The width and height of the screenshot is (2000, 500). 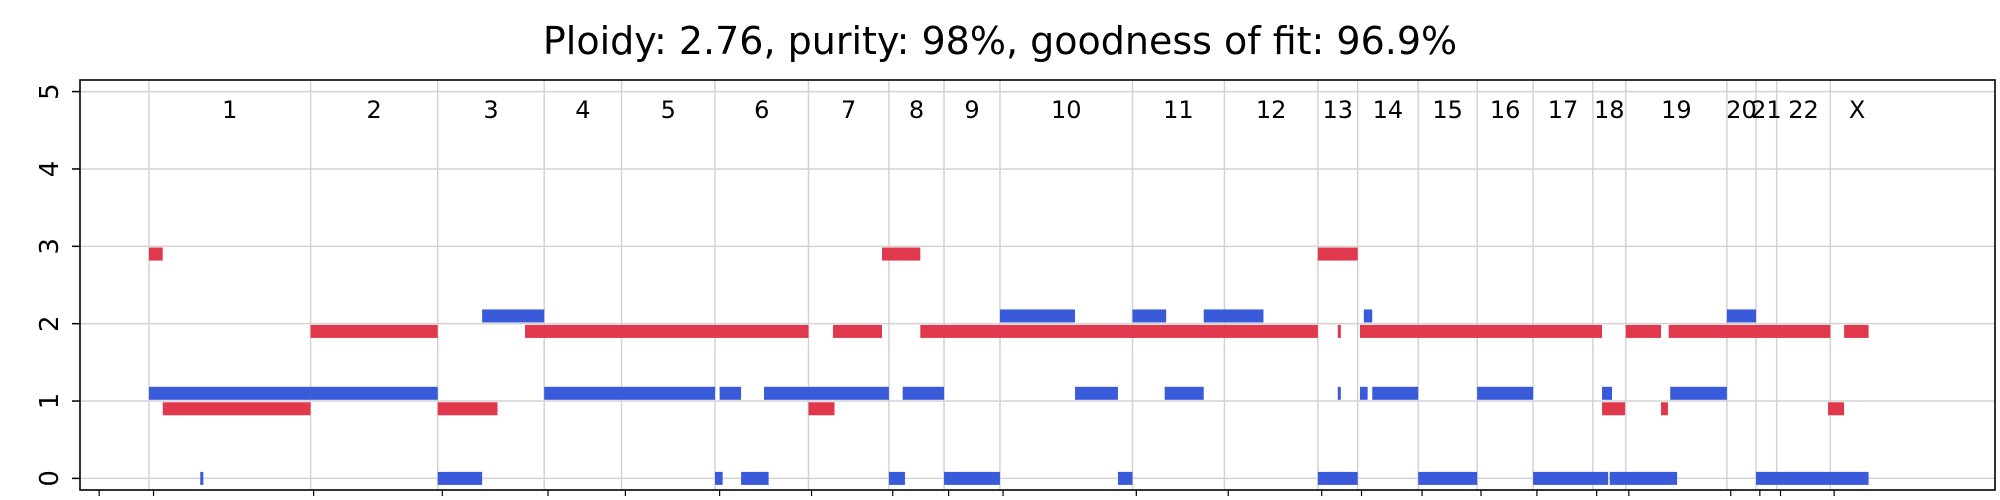 I want to click on chromosome-label: 14, so click(x=1388, y=110).